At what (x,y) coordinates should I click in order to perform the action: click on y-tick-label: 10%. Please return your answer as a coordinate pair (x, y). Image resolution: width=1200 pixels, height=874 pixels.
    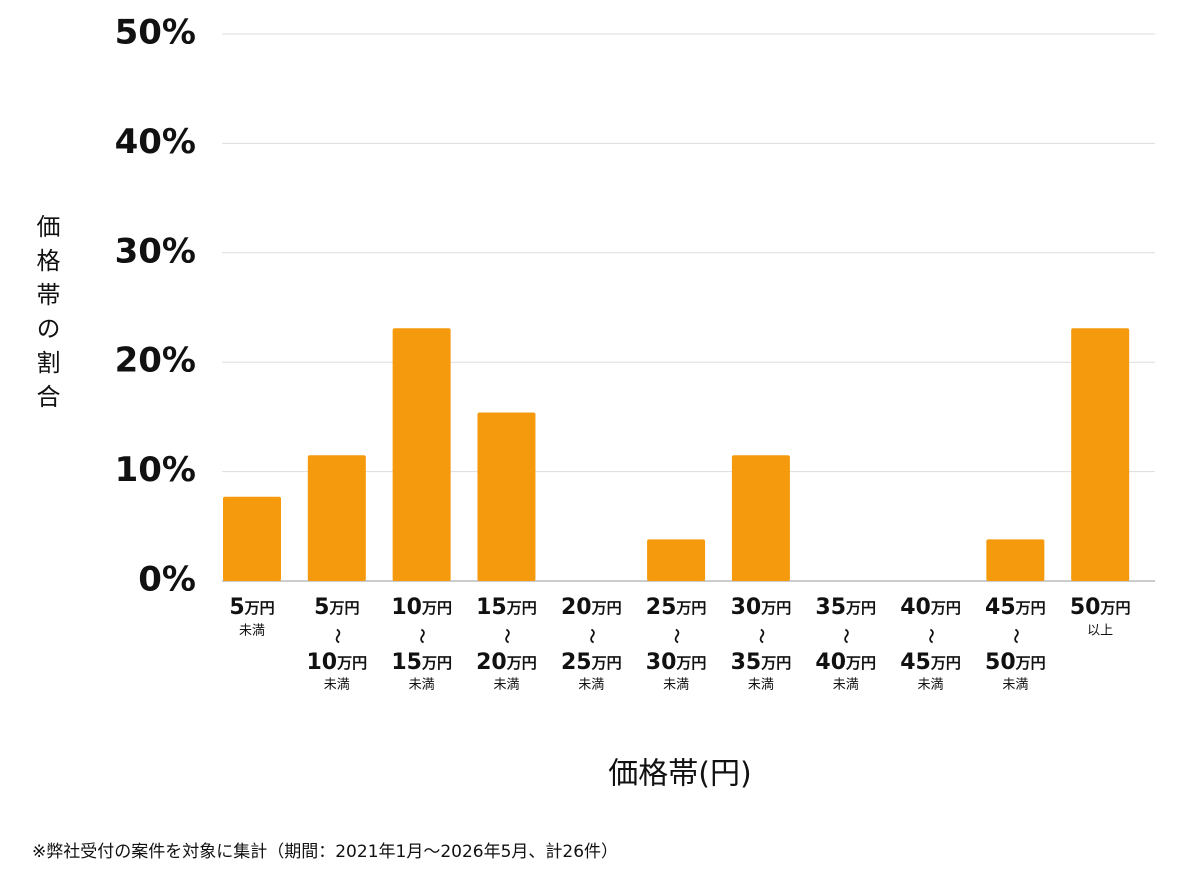
    Looking at the image, I should click on (155, 470).